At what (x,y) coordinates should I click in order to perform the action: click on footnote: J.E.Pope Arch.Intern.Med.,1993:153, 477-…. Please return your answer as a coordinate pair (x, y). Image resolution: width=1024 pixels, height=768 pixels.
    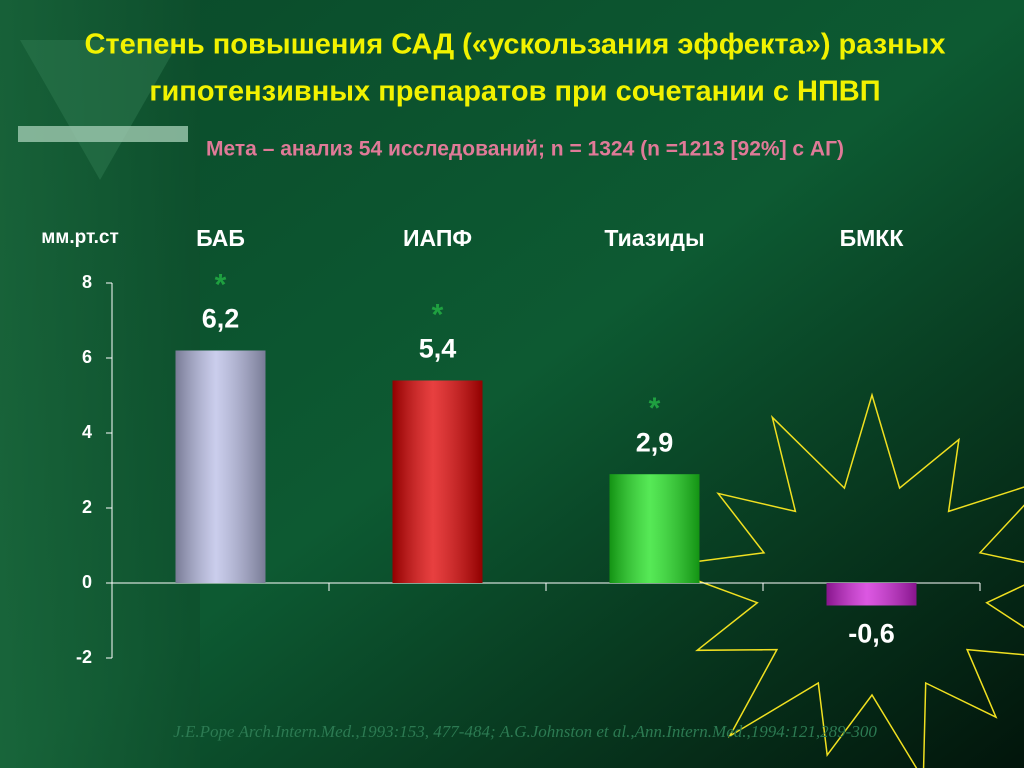
    Looking at the image, I should click on (525, 731).